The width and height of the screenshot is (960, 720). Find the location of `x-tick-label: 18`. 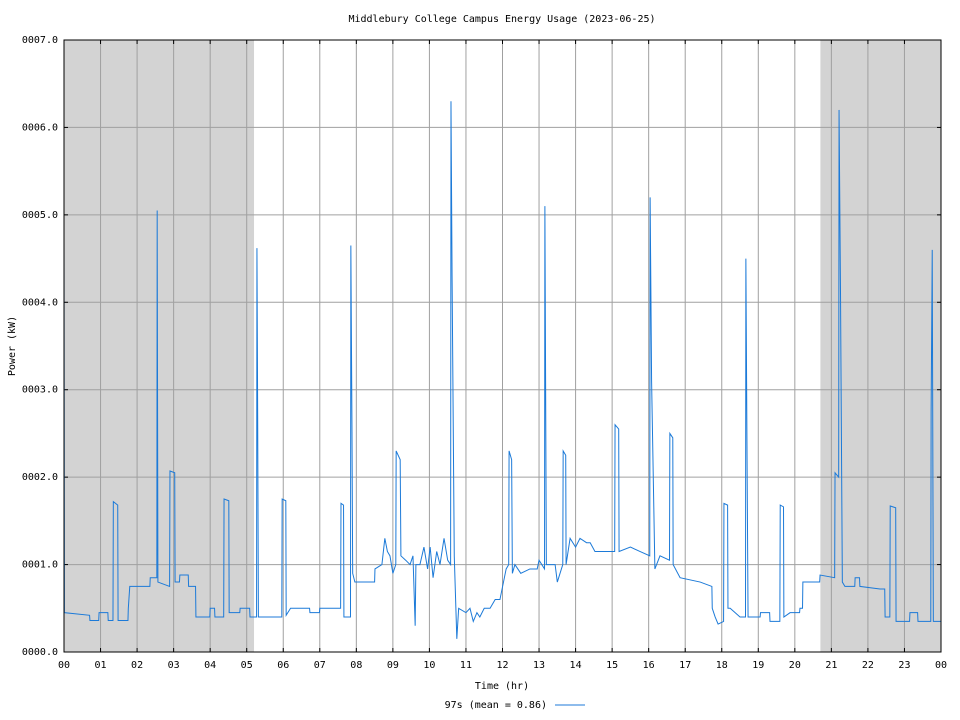

x-tick-label: 18 is located at coordinates (722, 665).